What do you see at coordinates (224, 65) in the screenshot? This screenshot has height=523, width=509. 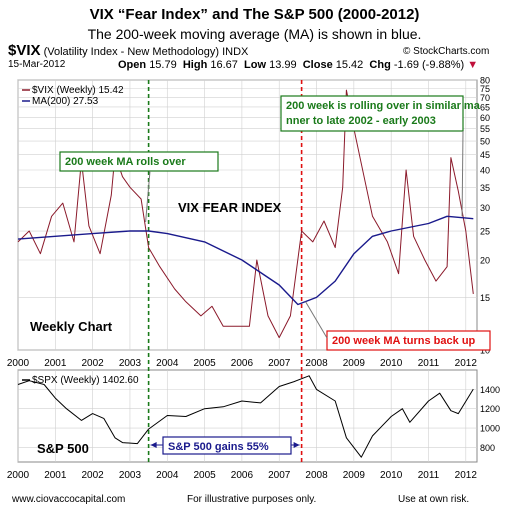 I see `high-value: 16.67` at bounding box center [224, 65].